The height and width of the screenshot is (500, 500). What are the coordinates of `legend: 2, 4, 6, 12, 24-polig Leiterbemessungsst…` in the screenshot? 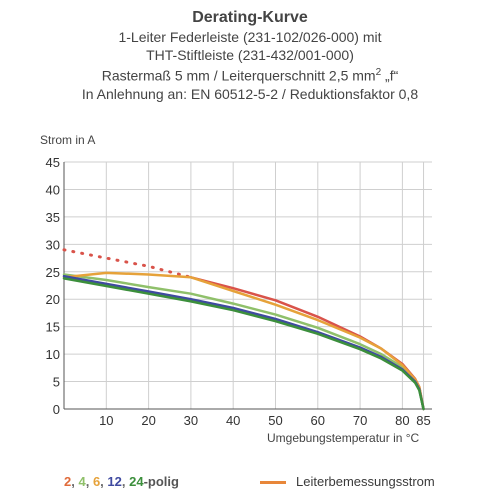 It's located at (274, 483).